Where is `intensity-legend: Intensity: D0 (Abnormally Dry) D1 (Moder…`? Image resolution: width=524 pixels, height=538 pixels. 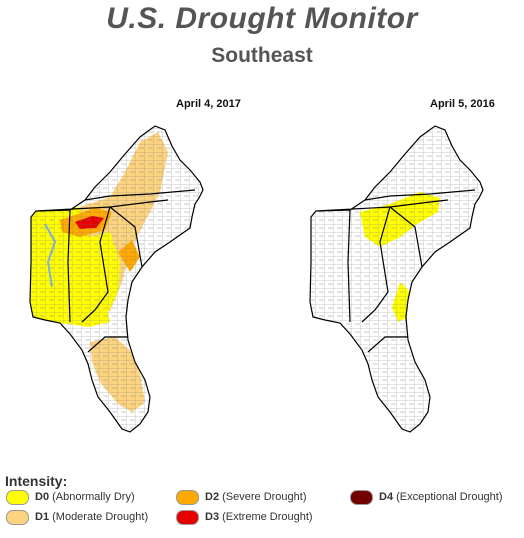
intensity-legend: Intensity: D0 (Abnormally Dry) D1 (Moder… is located at coordinates (262, 504).